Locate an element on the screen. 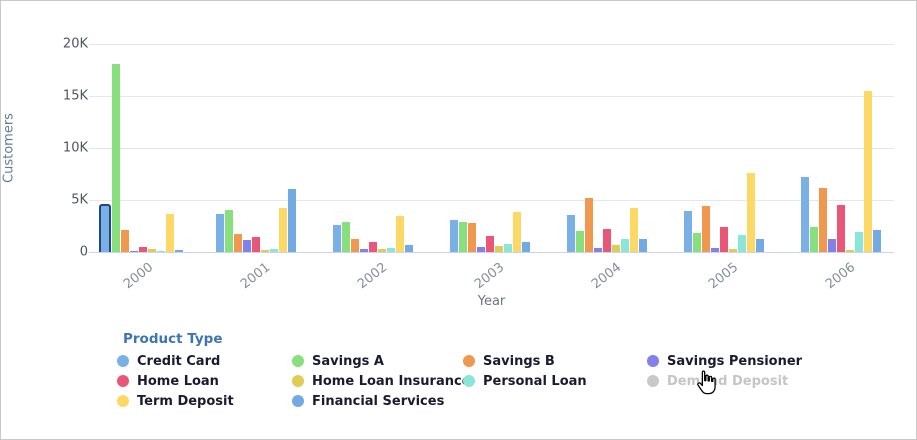 This screenshot has width=917, height=440. legend-item-financial-services: Financial Services is located at coordinates (377, 401).